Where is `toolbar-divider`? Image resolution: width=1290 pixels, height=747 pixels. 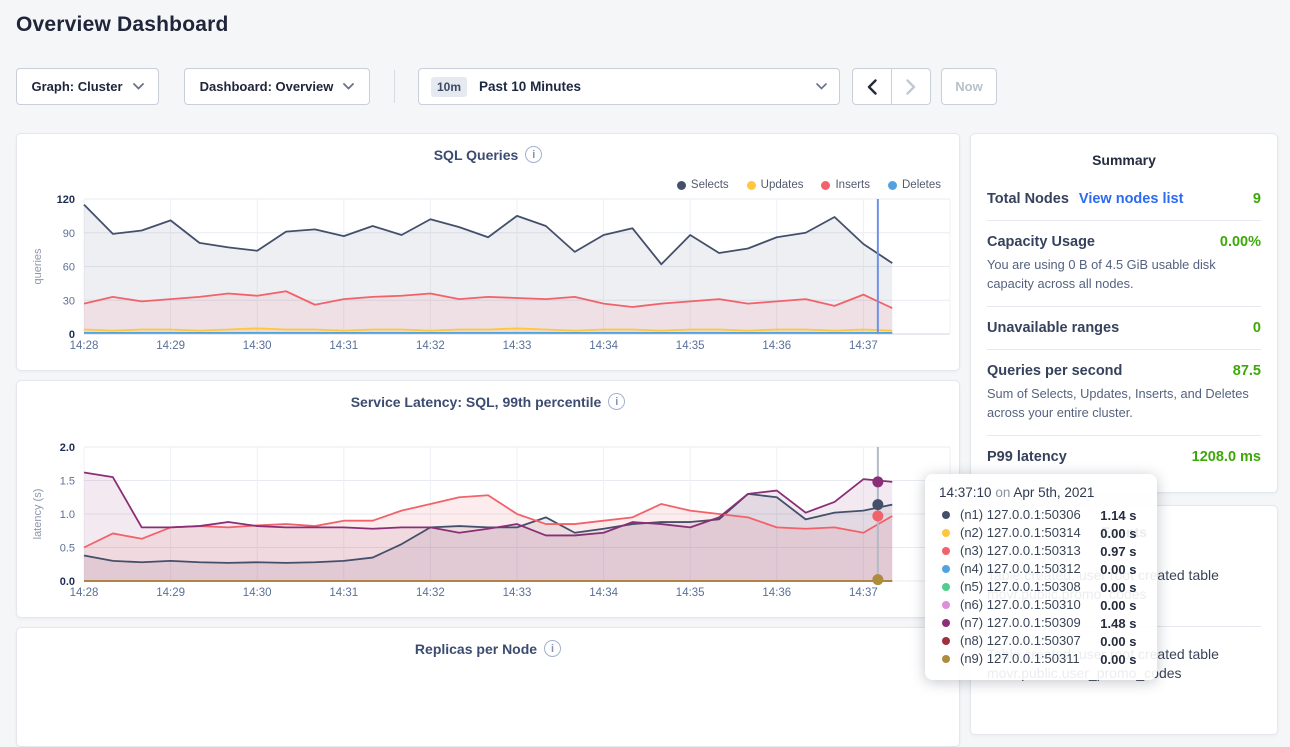
toolbar-divider is located at coordinates (394, 86).